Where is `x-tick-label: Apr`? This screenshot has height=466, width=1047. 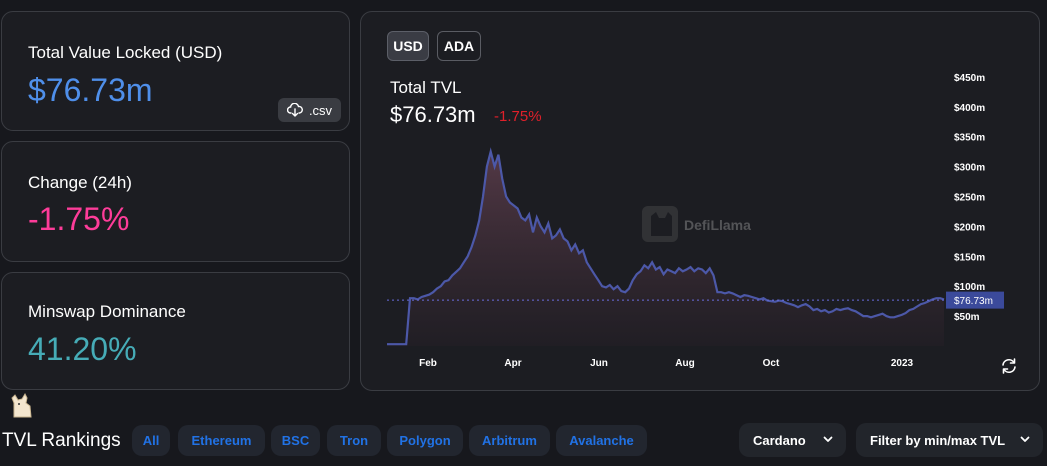
x-tick-label: Apr is located at coordinates (512, 363).